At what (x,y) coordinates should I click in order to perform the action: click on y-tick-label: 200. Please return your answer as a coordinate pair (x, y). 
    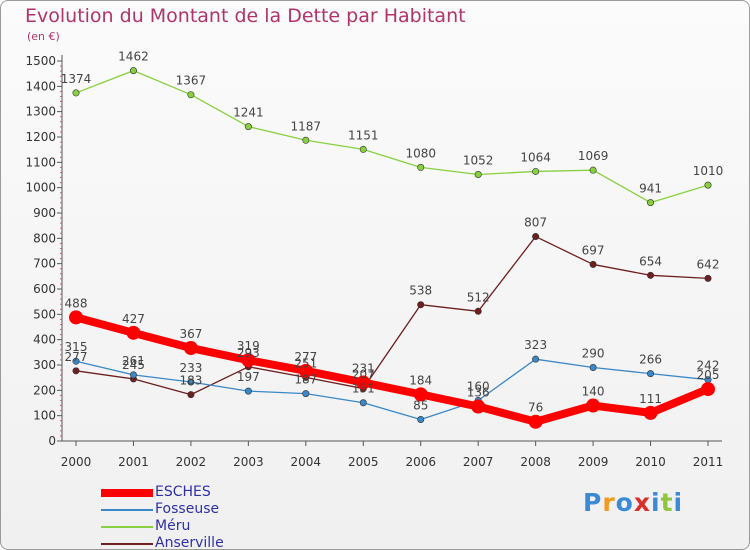
    Looking at the image, I should click on (44, 390).